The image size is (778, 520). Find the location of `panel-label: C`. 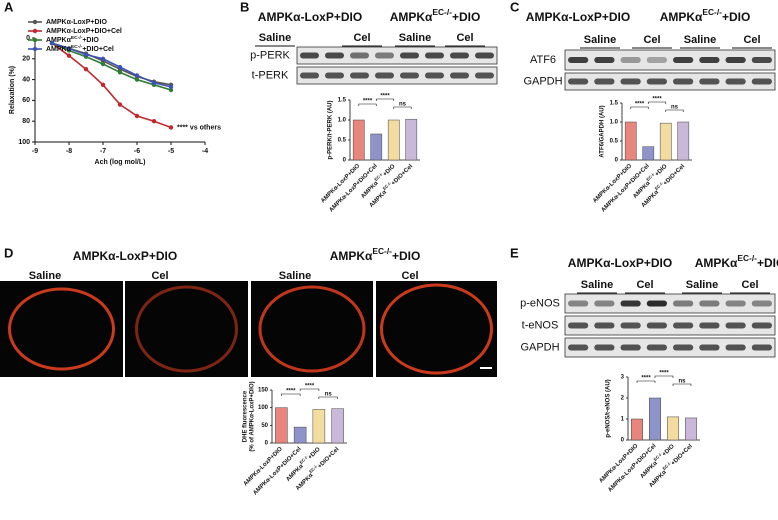

panel-label: C is located at coordinates (515, 7).